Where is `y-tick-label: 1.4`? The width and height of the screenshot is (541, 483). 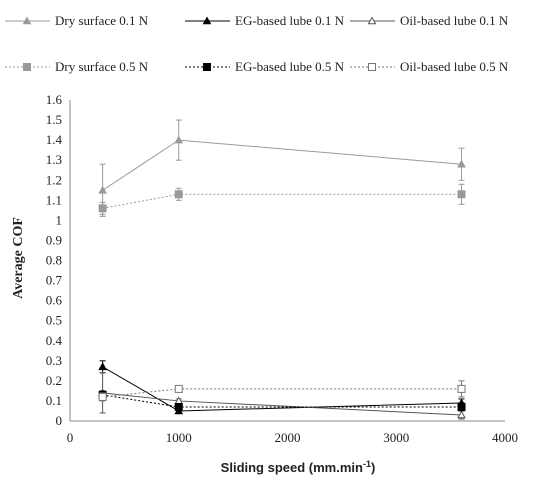
y-tick-label: 1.4 is located at coordinates (54, 139).